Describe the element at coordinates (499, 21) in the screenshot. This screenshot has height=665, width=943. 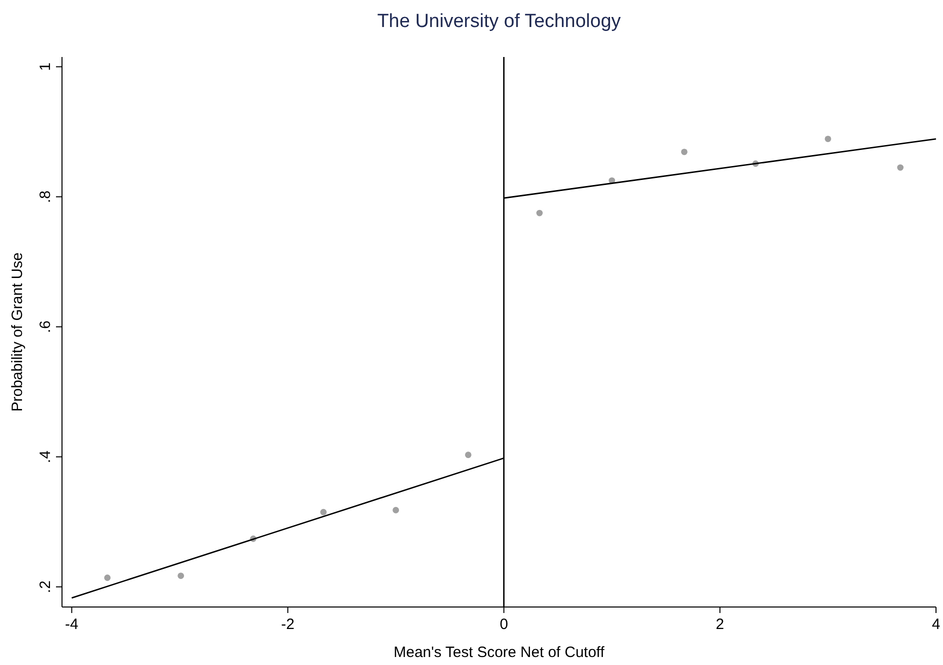
I see `chart-title: The University of Technology` at that location.